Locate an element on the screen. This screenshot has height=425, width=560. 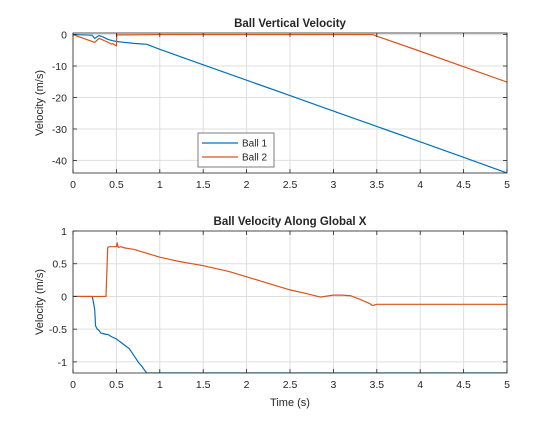
y-tick-label: -40 is located at coordinates (59, 161).